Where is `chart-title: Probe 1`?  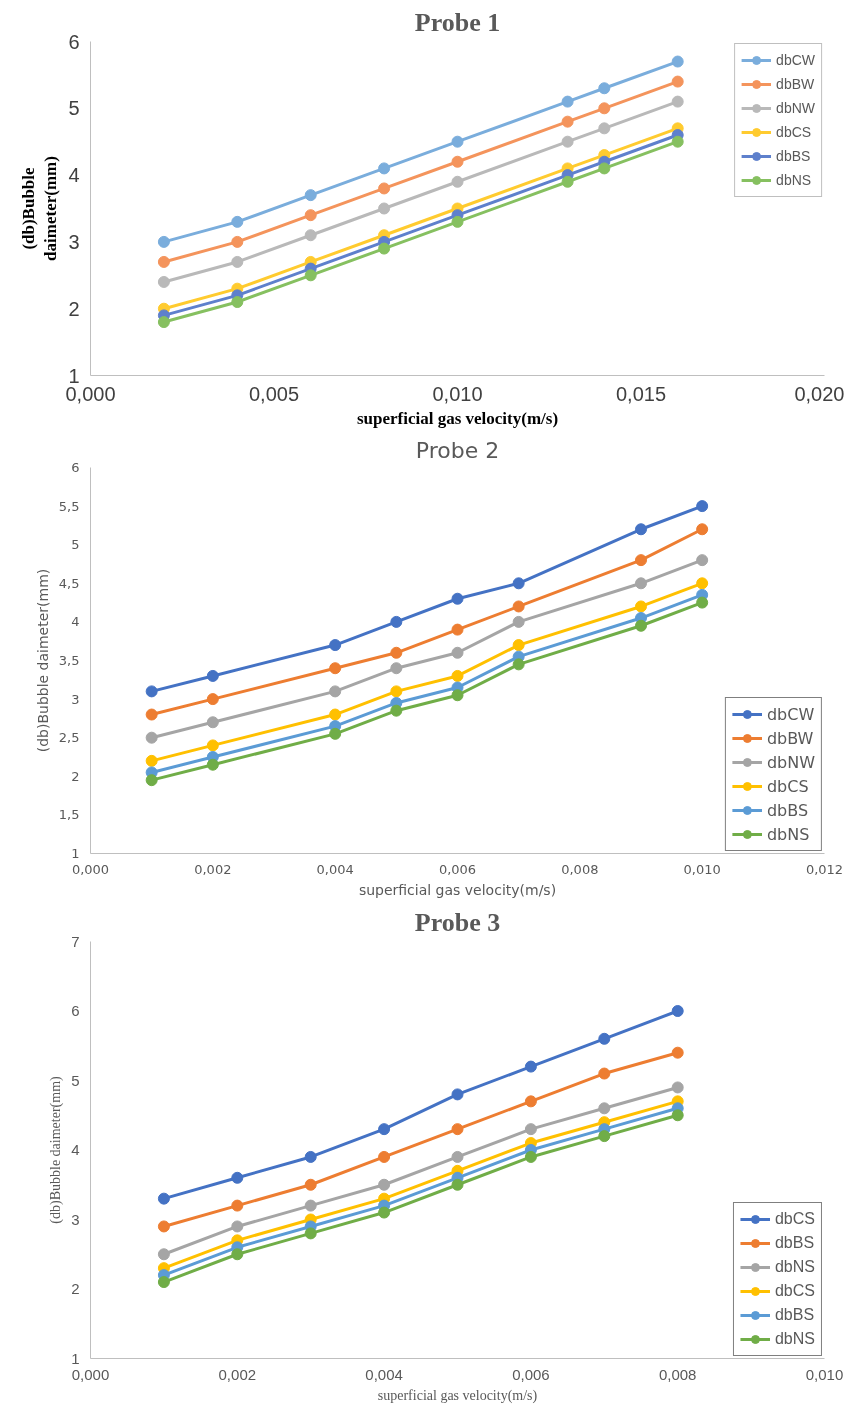
chart-title: Probe 1 is located at coordinates (457, 22).